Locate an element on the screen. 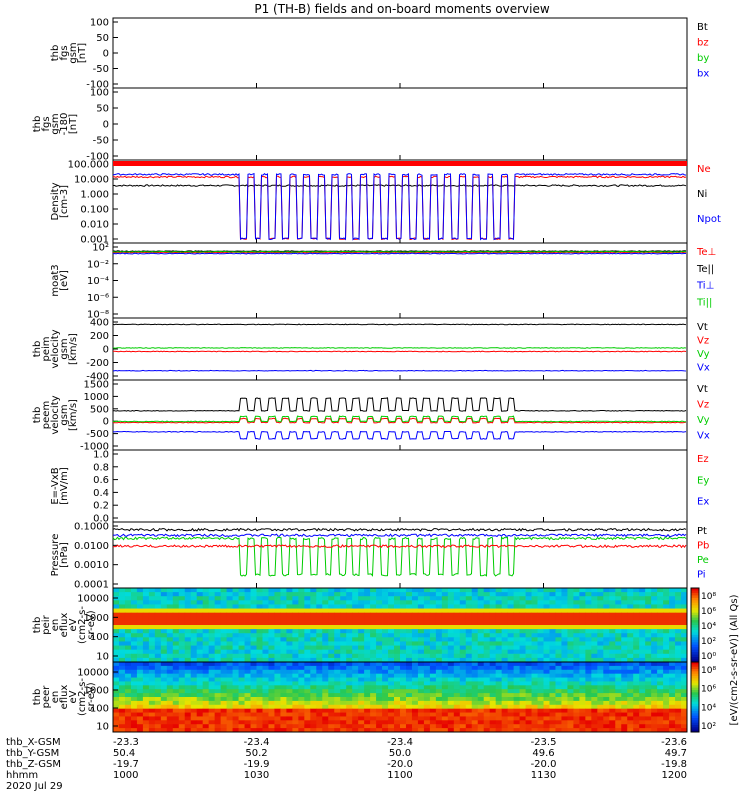 The width and height of the screenshot is (750, 800). colorbar-step is located at coordinates (695, 661).